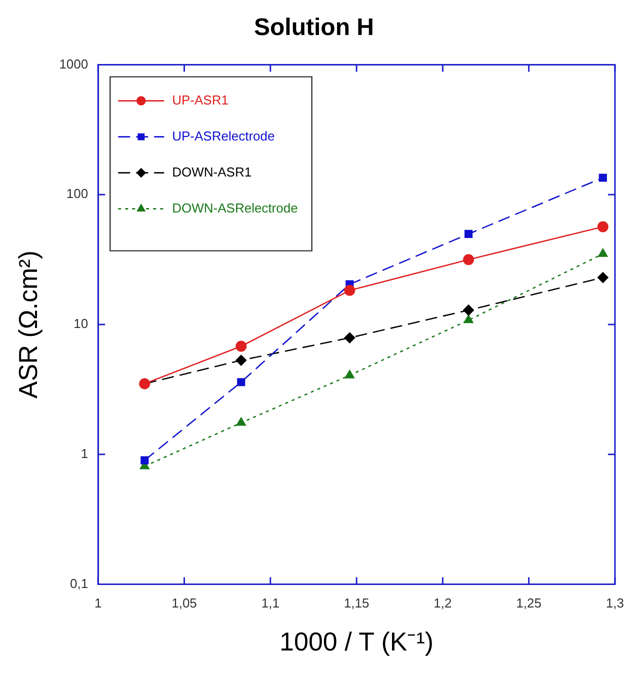 The width and height of the screenshot is (636, 673). I want to click on x-tick-label: 1, so click(98, 603).